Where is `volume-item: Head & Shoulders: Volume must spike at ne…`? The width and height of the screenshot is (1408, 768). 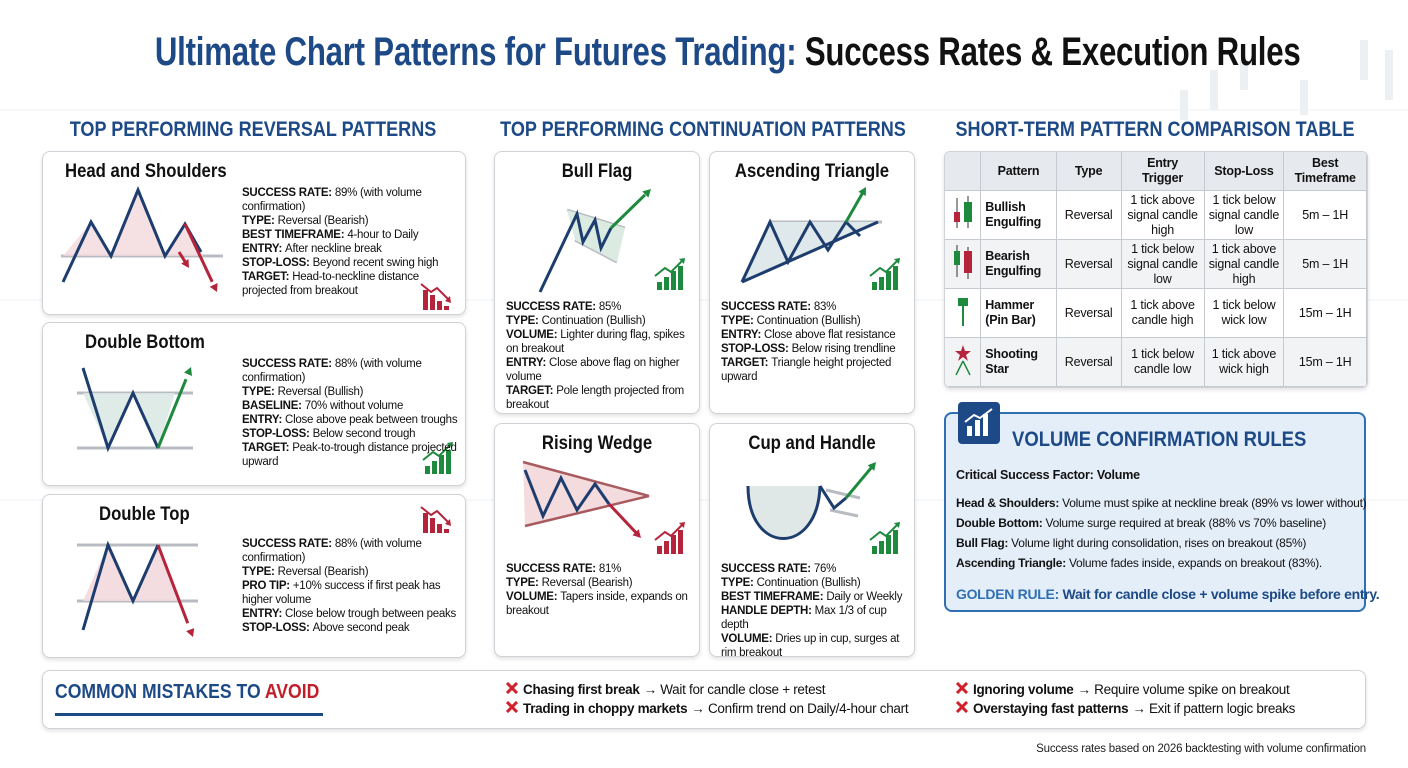 volume-item: Head & Shoulders: Volume must spike at ne… is located at coordinates (1161, 503).